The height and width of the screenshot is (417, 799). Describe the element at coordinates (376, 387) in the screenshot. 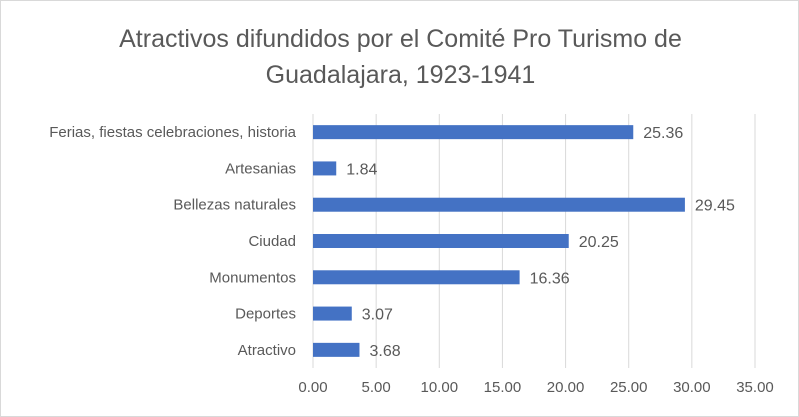

I see `x-tick-label: 5.00` at that location.